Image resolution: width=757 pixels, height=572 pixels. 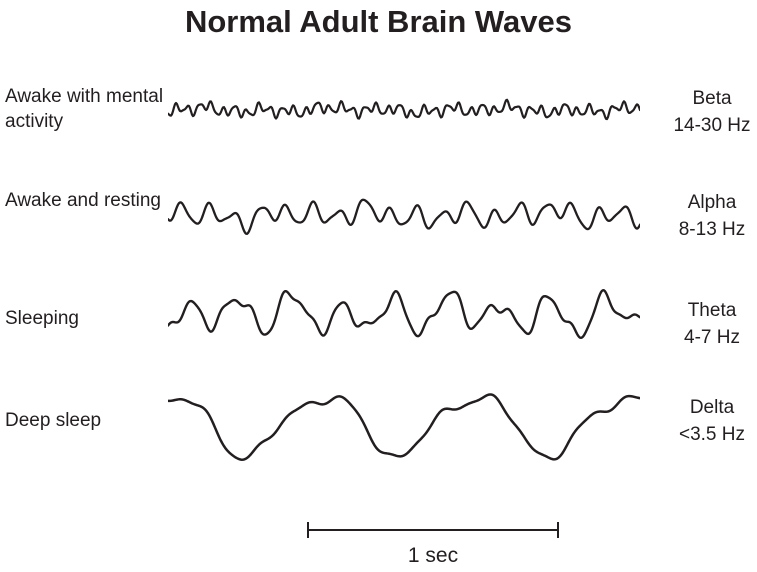 What do you see at coordinates (308, 530) in the screenshot?
I see `scalebar-left-tick` at bounding box center [308, 530].